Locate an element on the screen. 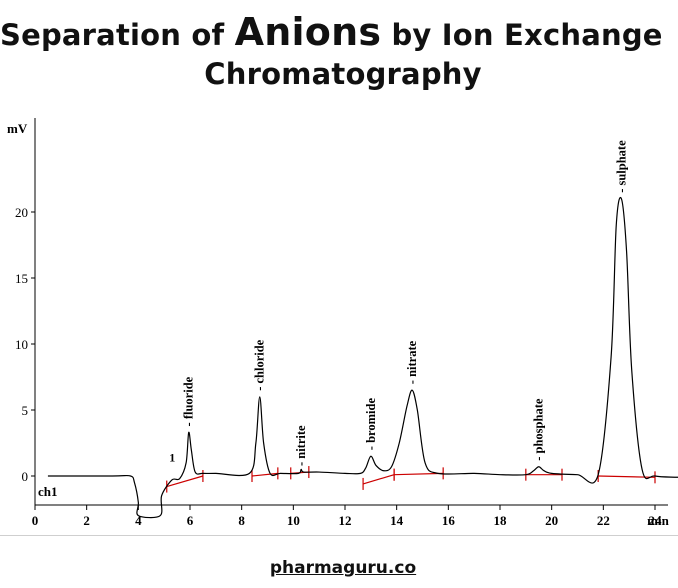  x-tick-label: 2 is located at coordinates (86, 520).